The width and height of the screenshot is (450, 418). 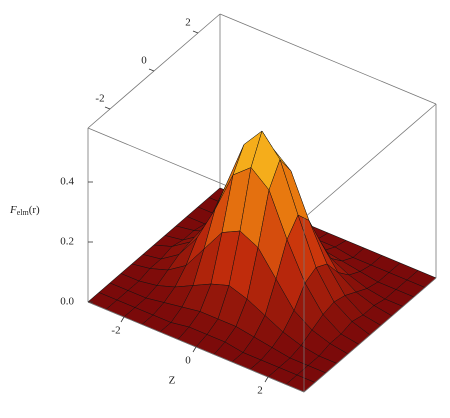 What do you see at coordinates (260, 391) in the screenshot?
I see `x-tick-label: 2` at bounding box center [260, 391].